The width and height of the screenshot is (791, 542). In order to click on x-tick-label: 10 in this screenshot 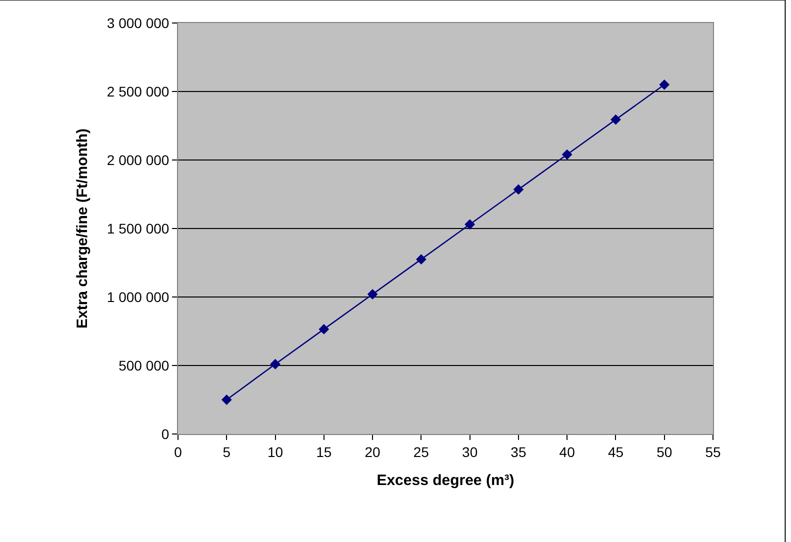, I will do `click(275, 452)`.